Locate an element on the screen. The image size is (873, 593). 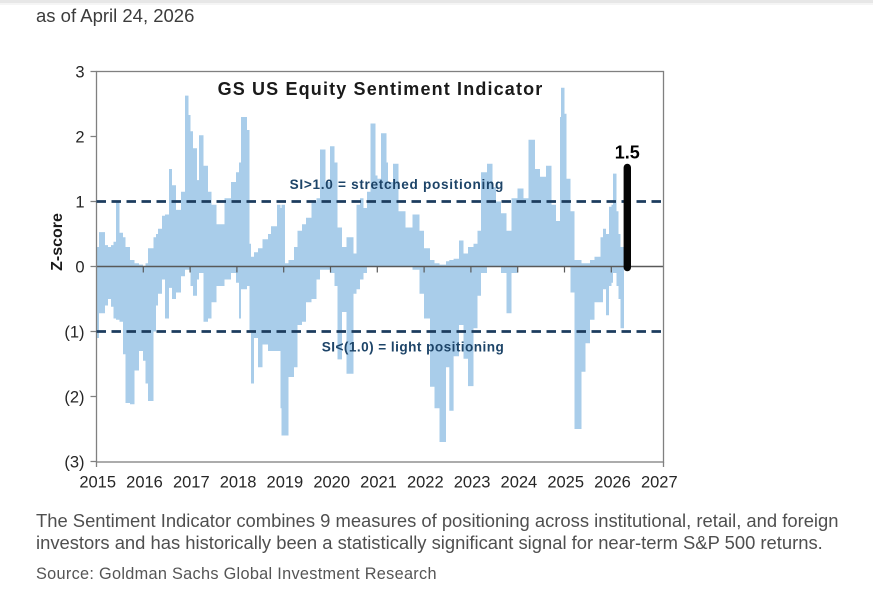
svg-text: (2) is located at coordinates (74, 398).